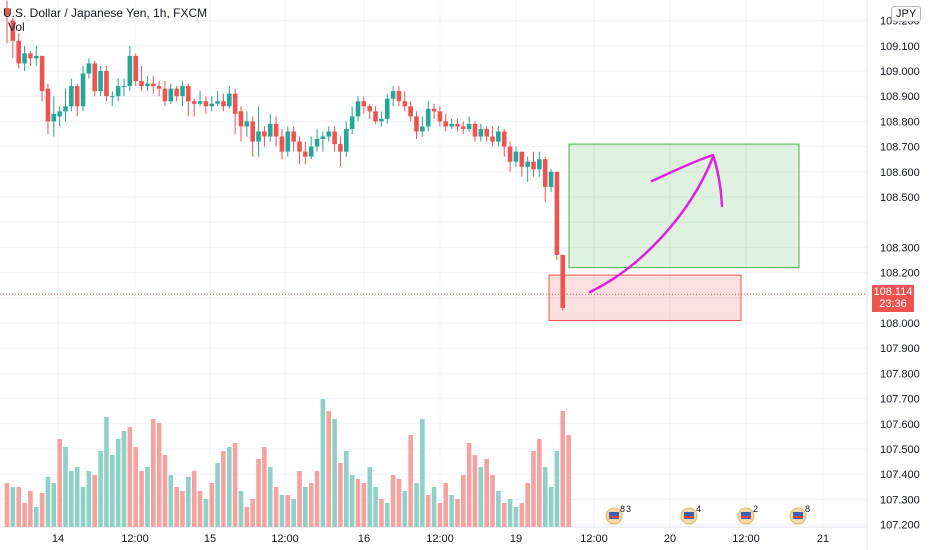 This screenshot has height=550, width=932. What do you see at coordinates (900, 148) in the screenshot?
I see `y-tick-label: 108.700` at bounding box center [900, 148].